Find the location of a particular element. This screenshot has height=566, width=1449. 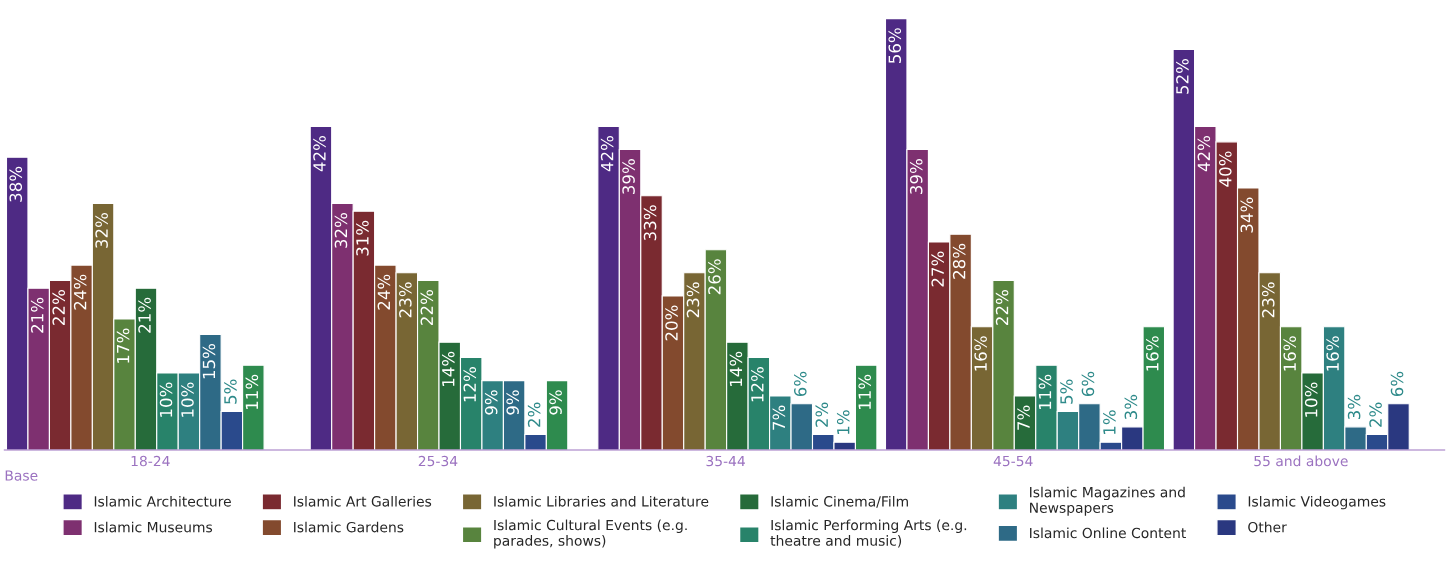

legend-label: Other is located at coordinates (1267, 527).